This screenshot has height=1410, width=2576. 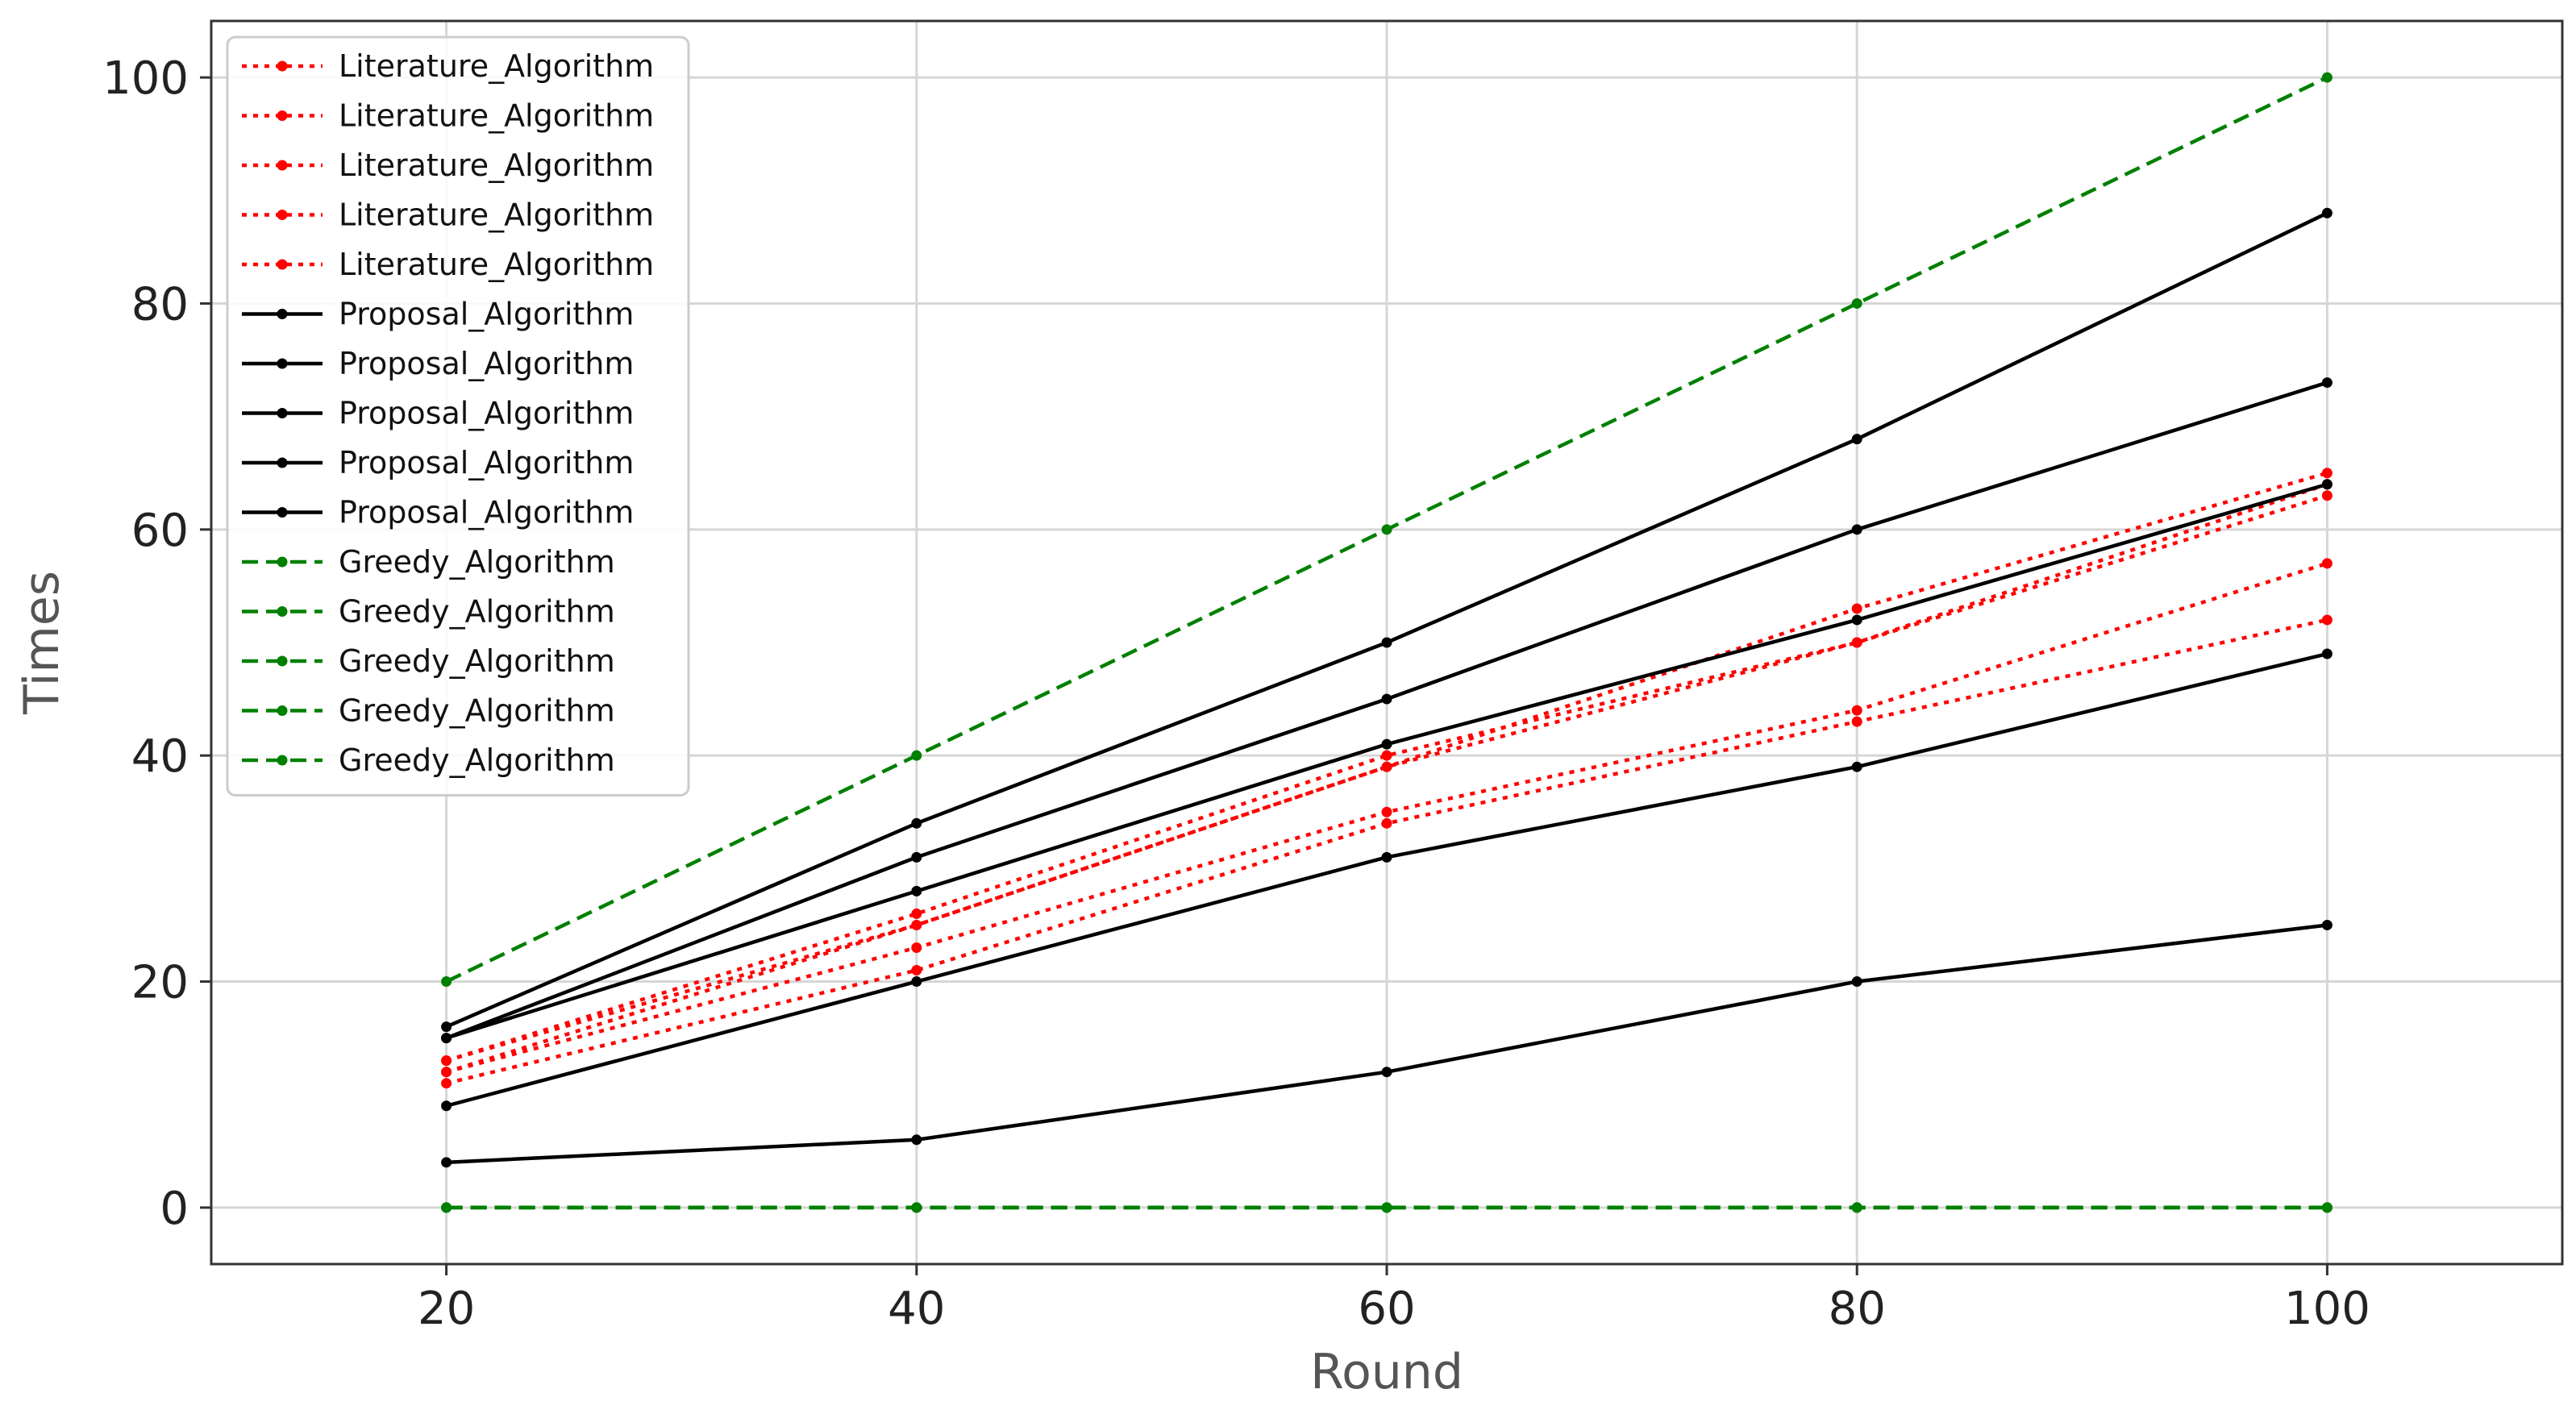 What do you see at coordinates (175, 1209) in the screenshot?
I see `y-tick-label: 0` at bounding box center [175, 1209].